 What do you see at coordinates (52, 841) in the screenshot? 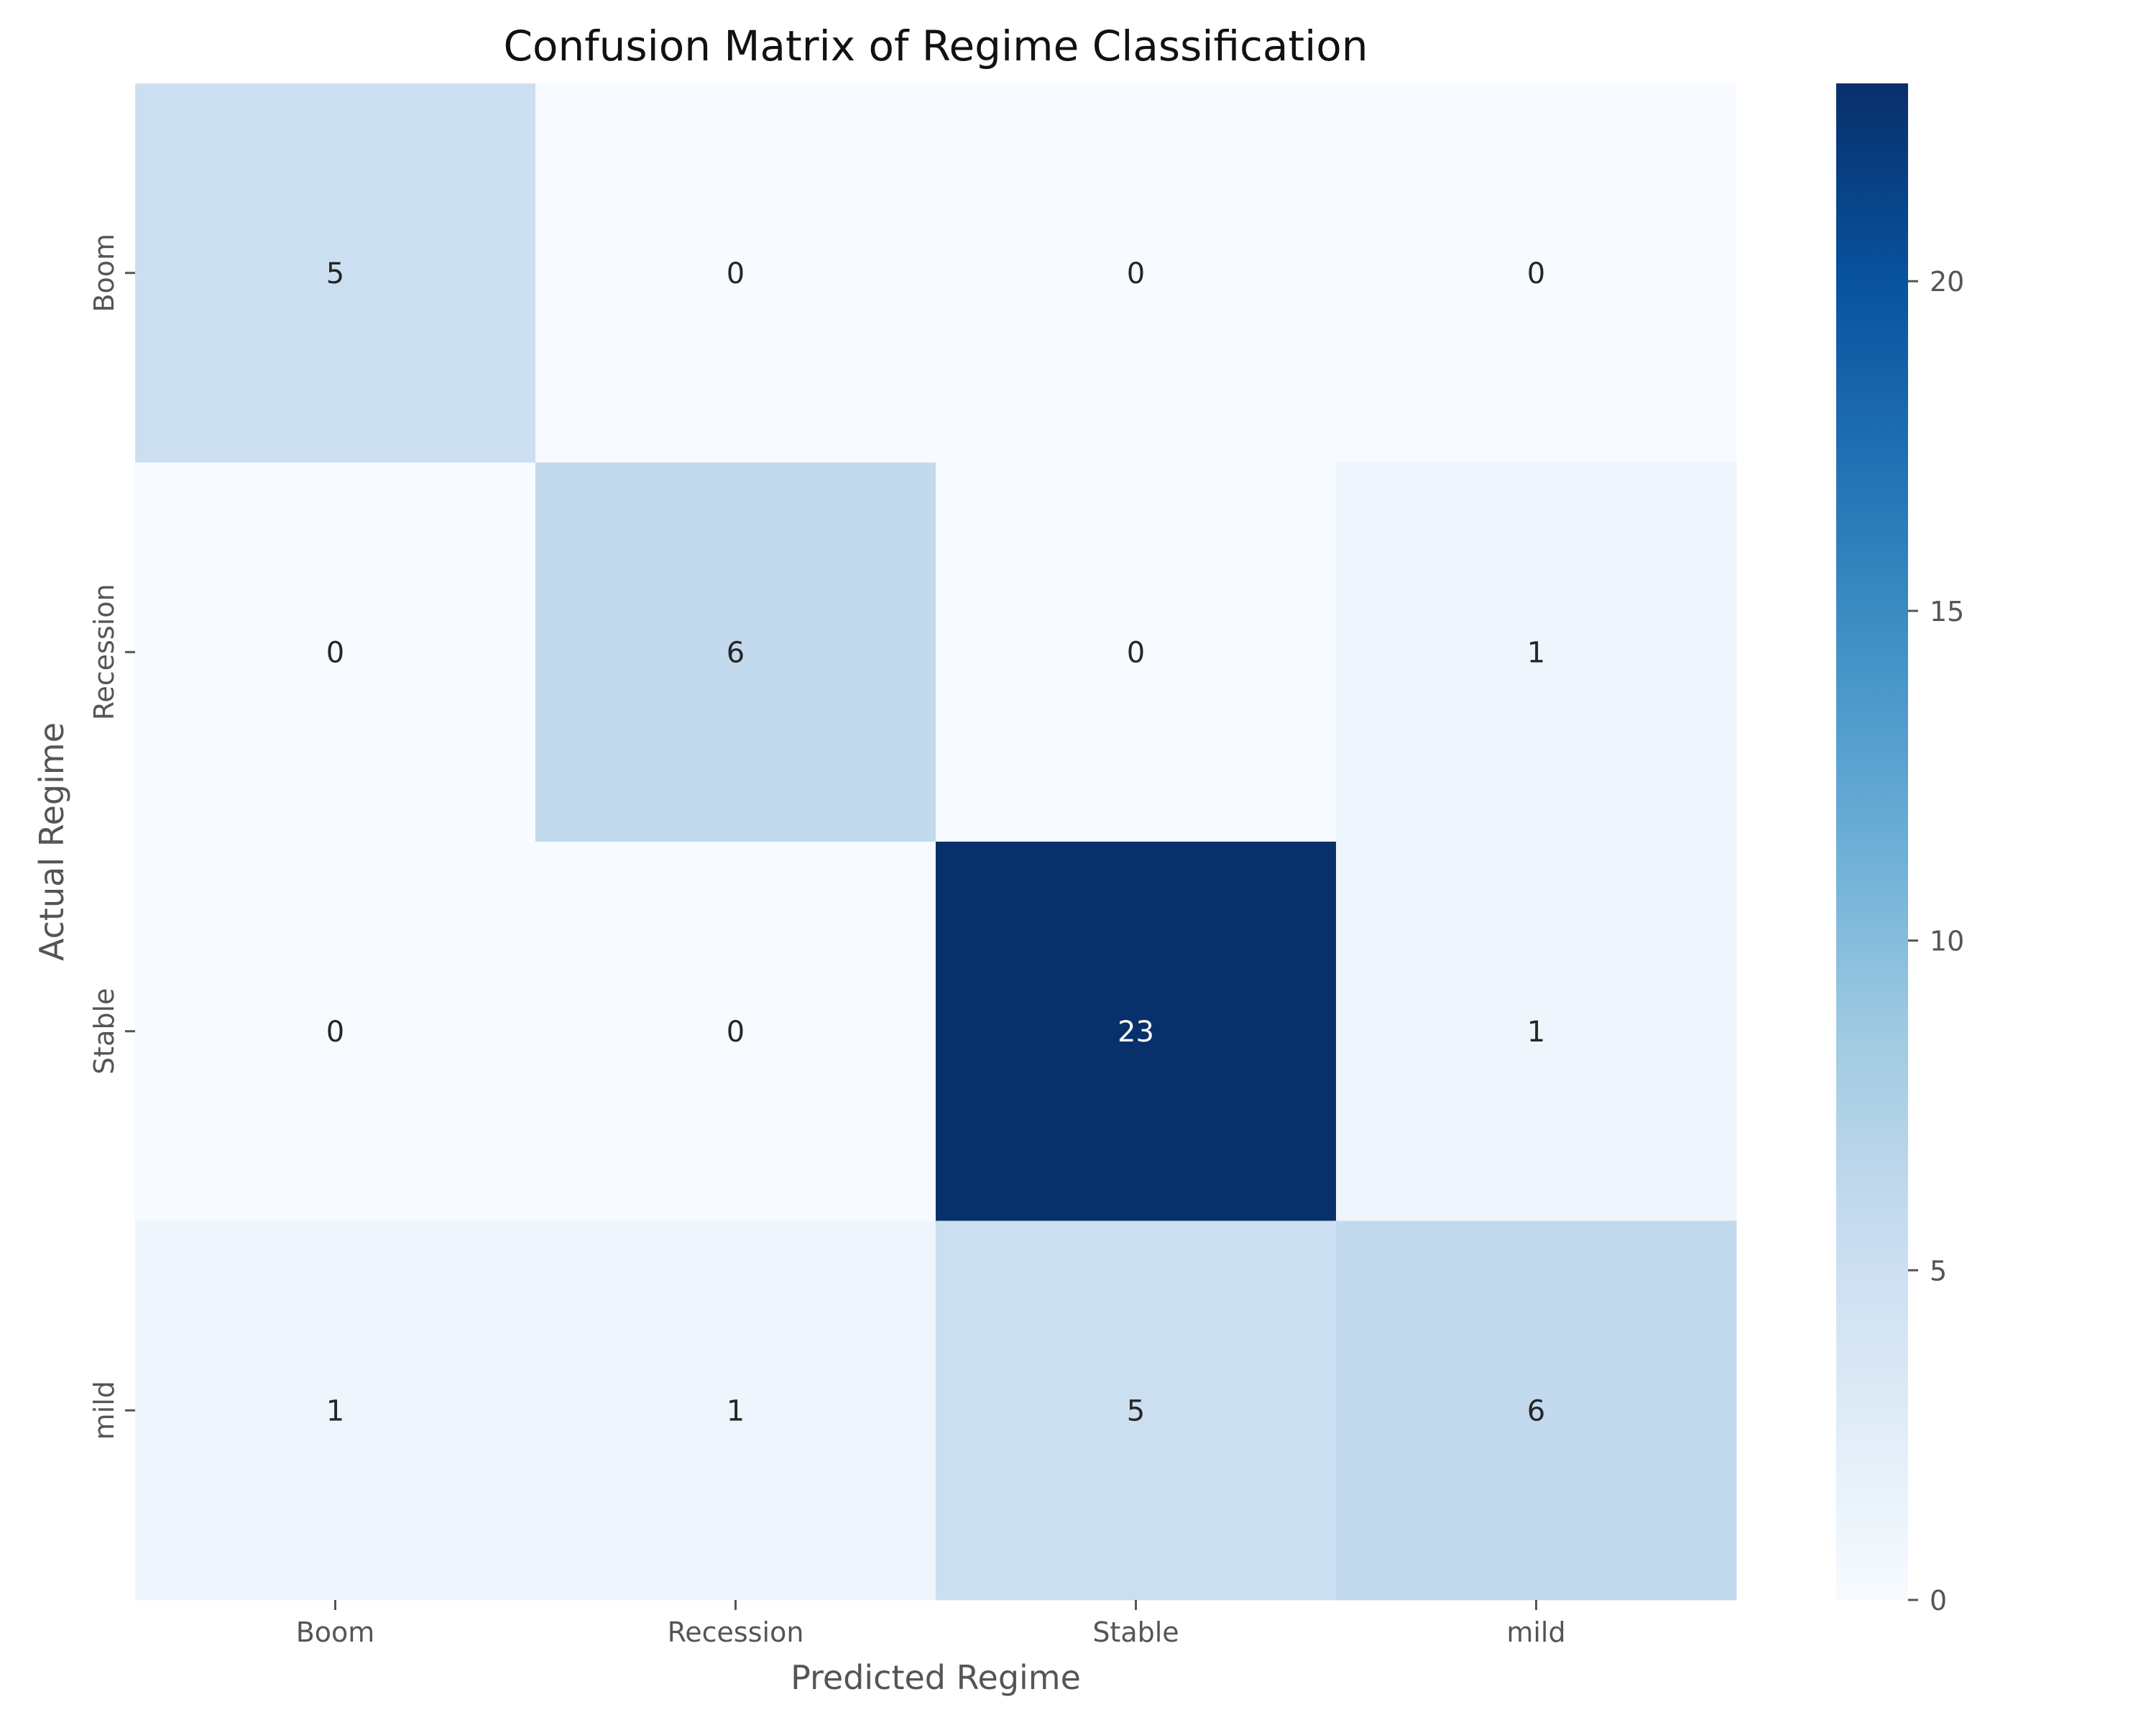
I see `y-axis-label: Actual Regime` at bounding box center [52, 841].